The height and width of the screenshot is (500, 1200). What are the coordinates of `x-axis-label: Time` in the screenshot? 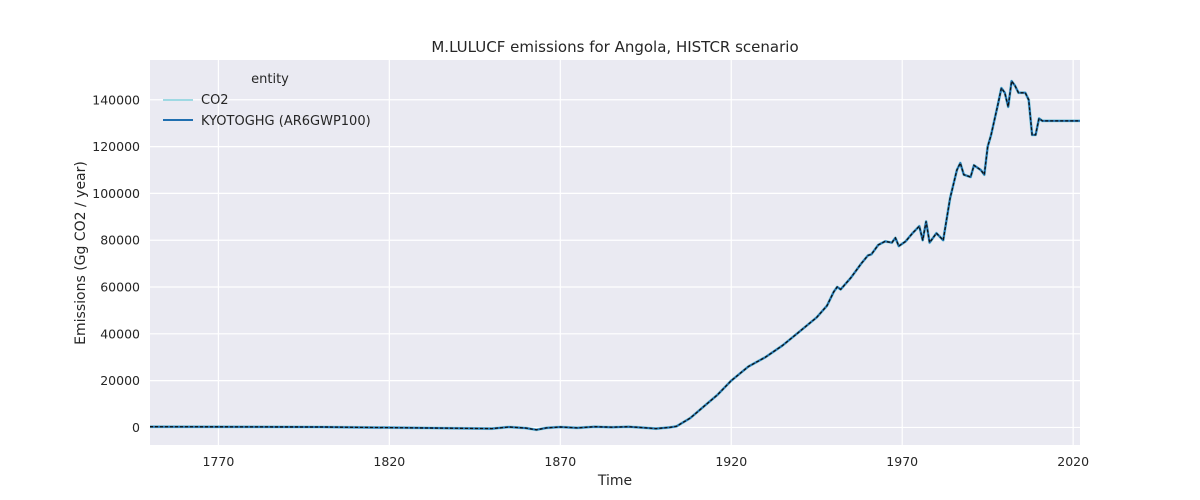 It's located at (614, 481).